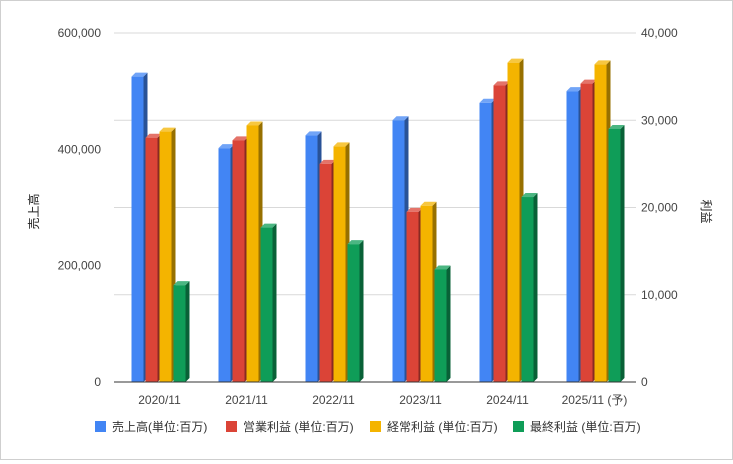 Image resolution: width=733 pixels, height=464 pixels. Describe the element at coordinates (659, 33) in the screenshot. I see `right-tick-label: 40,000` at that location.